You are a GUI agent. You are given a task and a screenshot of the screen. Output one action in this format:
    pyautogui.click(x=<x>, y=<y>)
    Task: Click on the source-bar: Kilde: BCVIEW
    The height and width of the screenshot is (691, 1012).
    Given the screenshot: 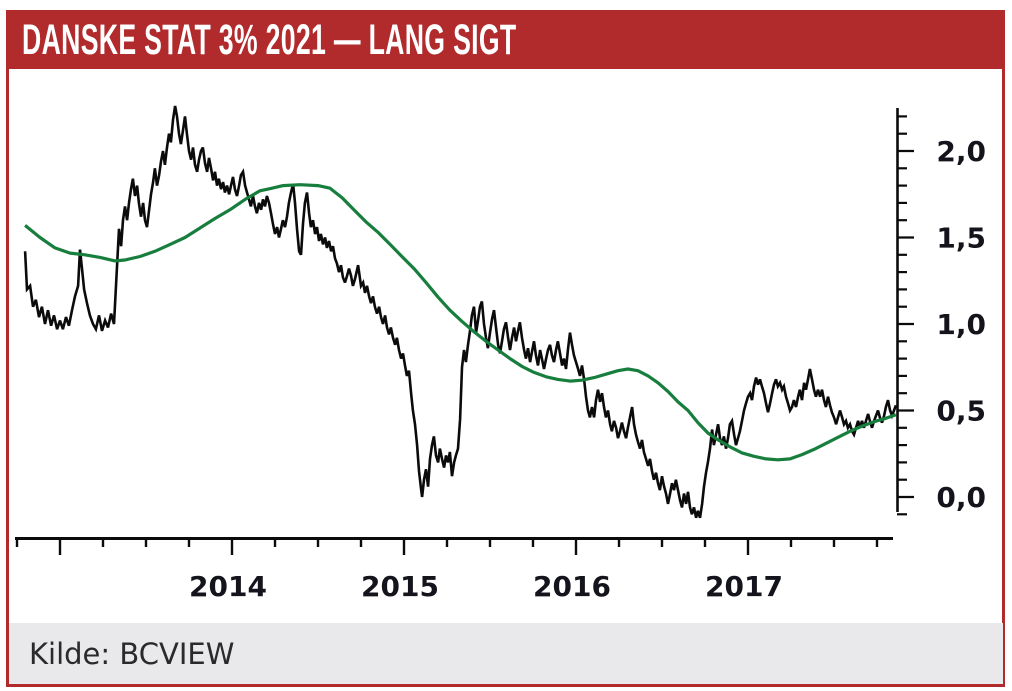 What is the action you would take?
    pyautogui.click(x=506, y=653)
    